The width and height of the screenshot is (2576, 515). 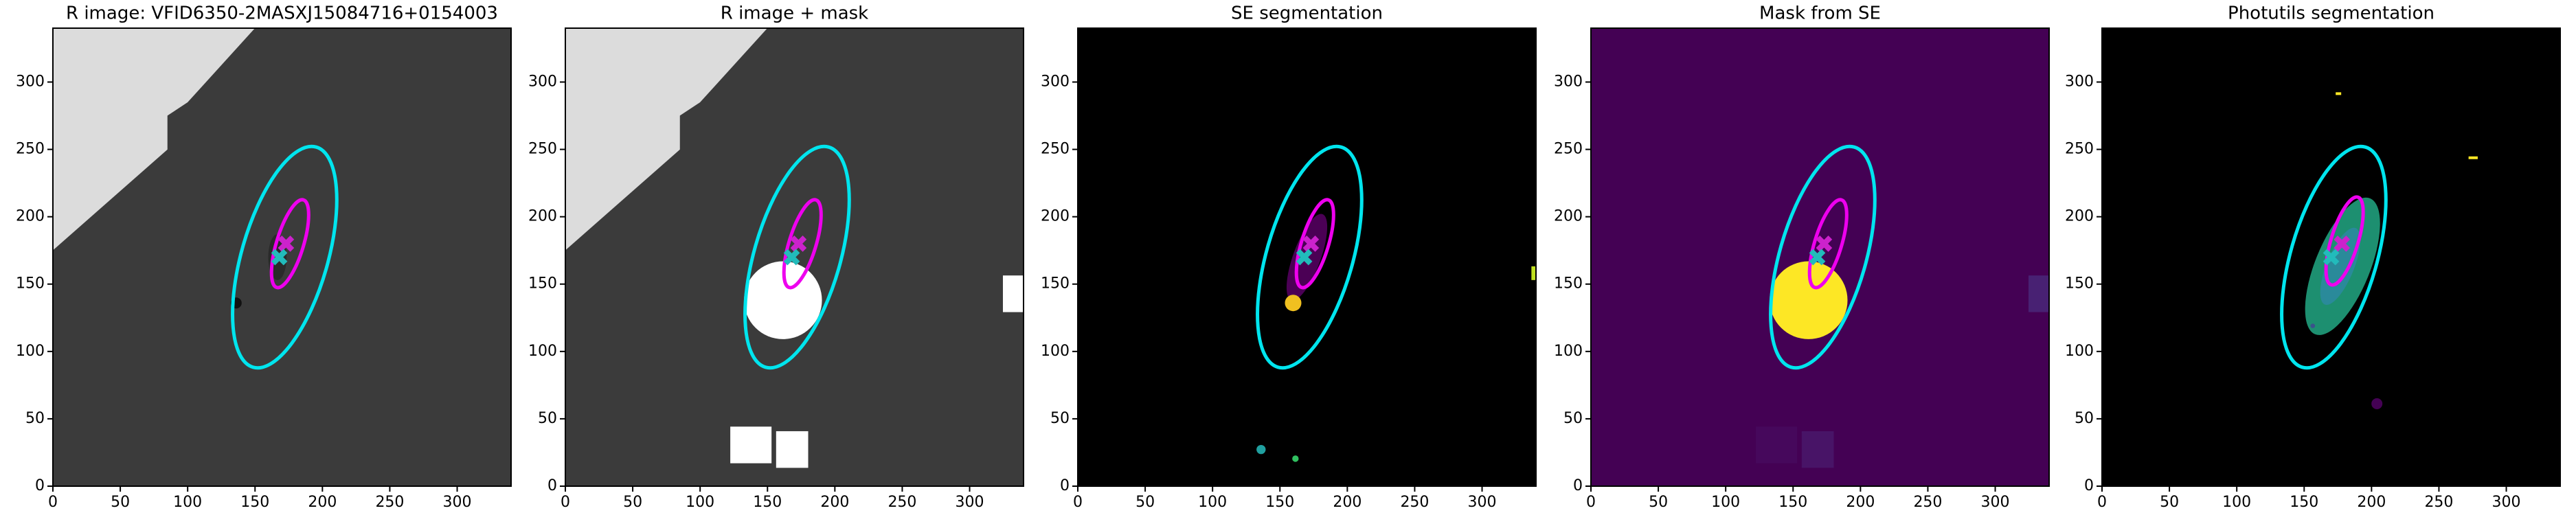 What do you see at coordinates (1820, 13) in the screenshot?
I see `panel-title: Mask from SE` at bounding box center [1820, 13].